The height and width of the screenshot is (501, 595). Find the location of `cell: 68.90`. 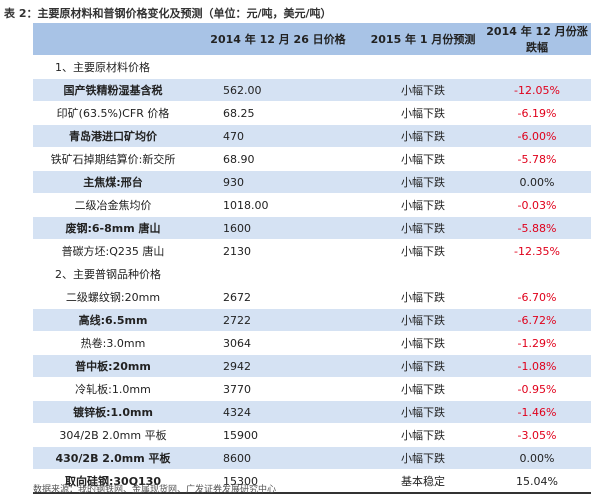

cell: 68.90 is located at coordinates (278, 159).